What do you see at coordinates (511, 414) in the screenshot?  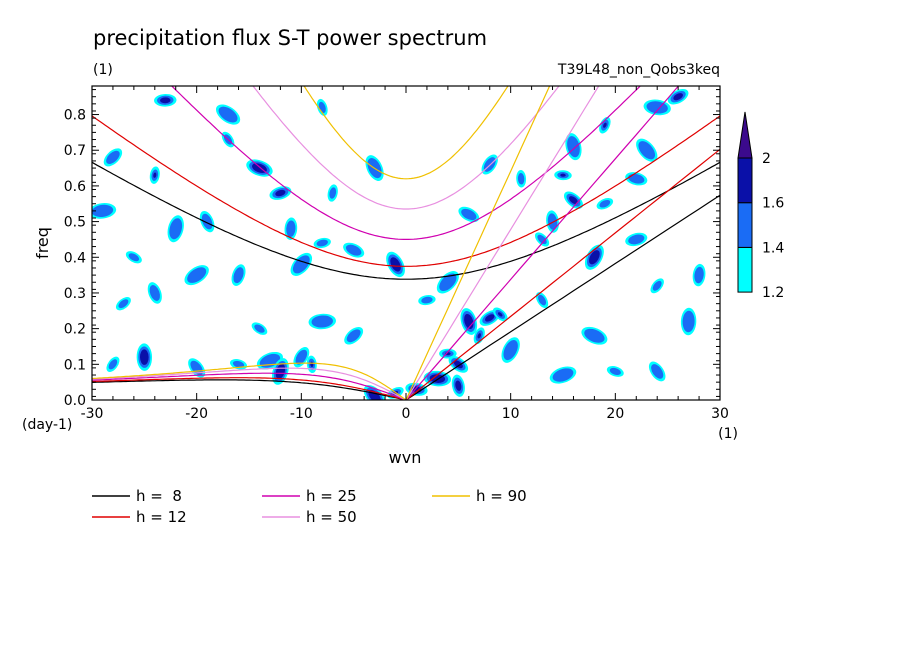 I see `x-tick-label: 10` at bounding box center [511, 414].